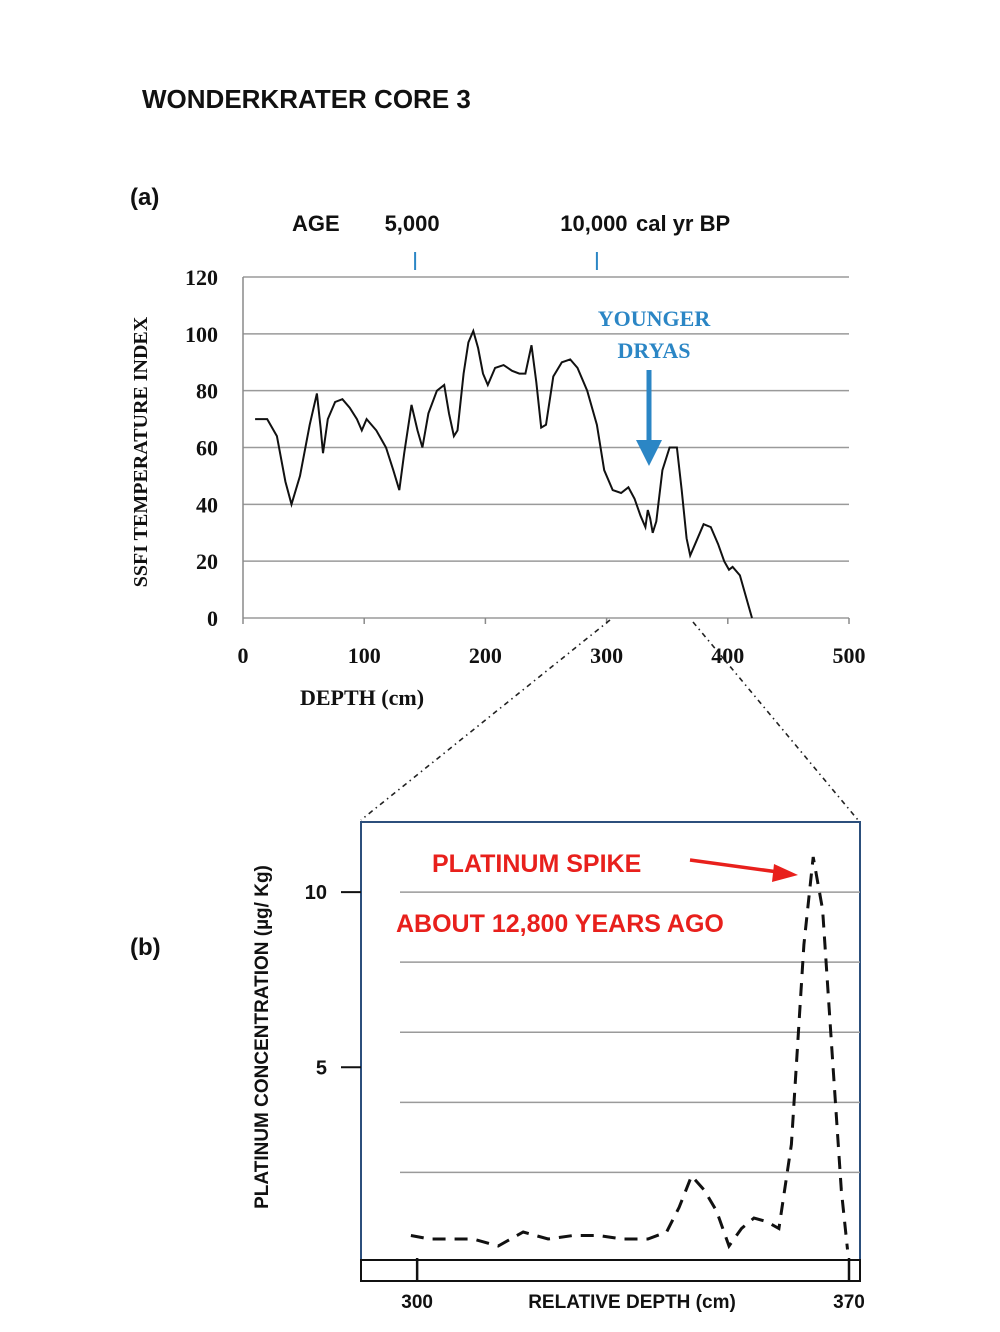  Describe the element at coordinates (552, 643) in the screenshot. I see `panel-a-x-tick-labels: 0 100 200 300 400 500` at that location.